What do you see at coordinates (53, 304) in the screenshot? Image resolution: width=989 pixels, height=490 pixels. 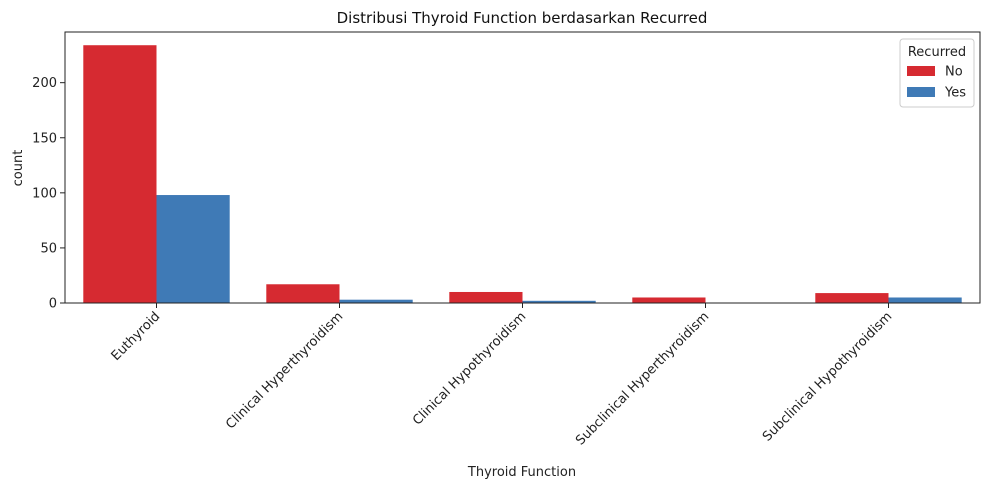 I see `y-tick-label-0: 0` at bounding box center [53, 304].